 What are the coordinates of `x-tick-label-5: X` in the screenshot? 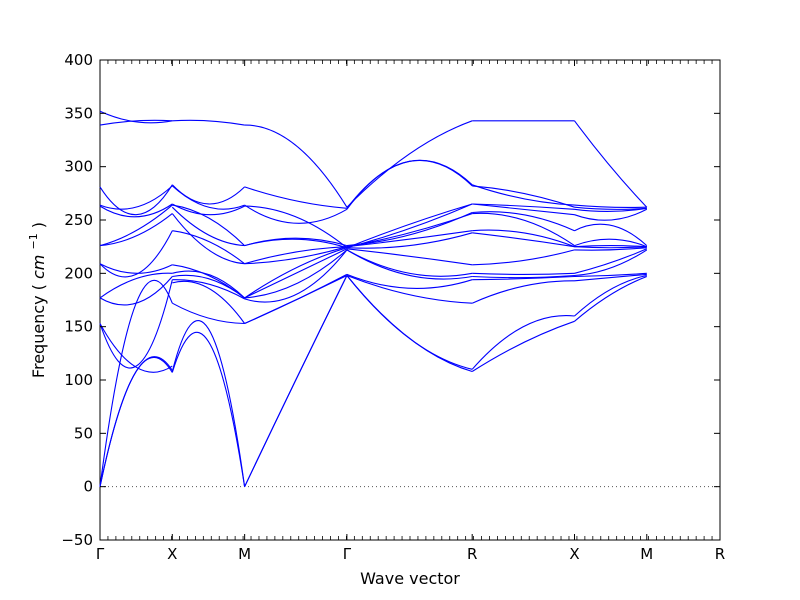 It's located at (574, 554).